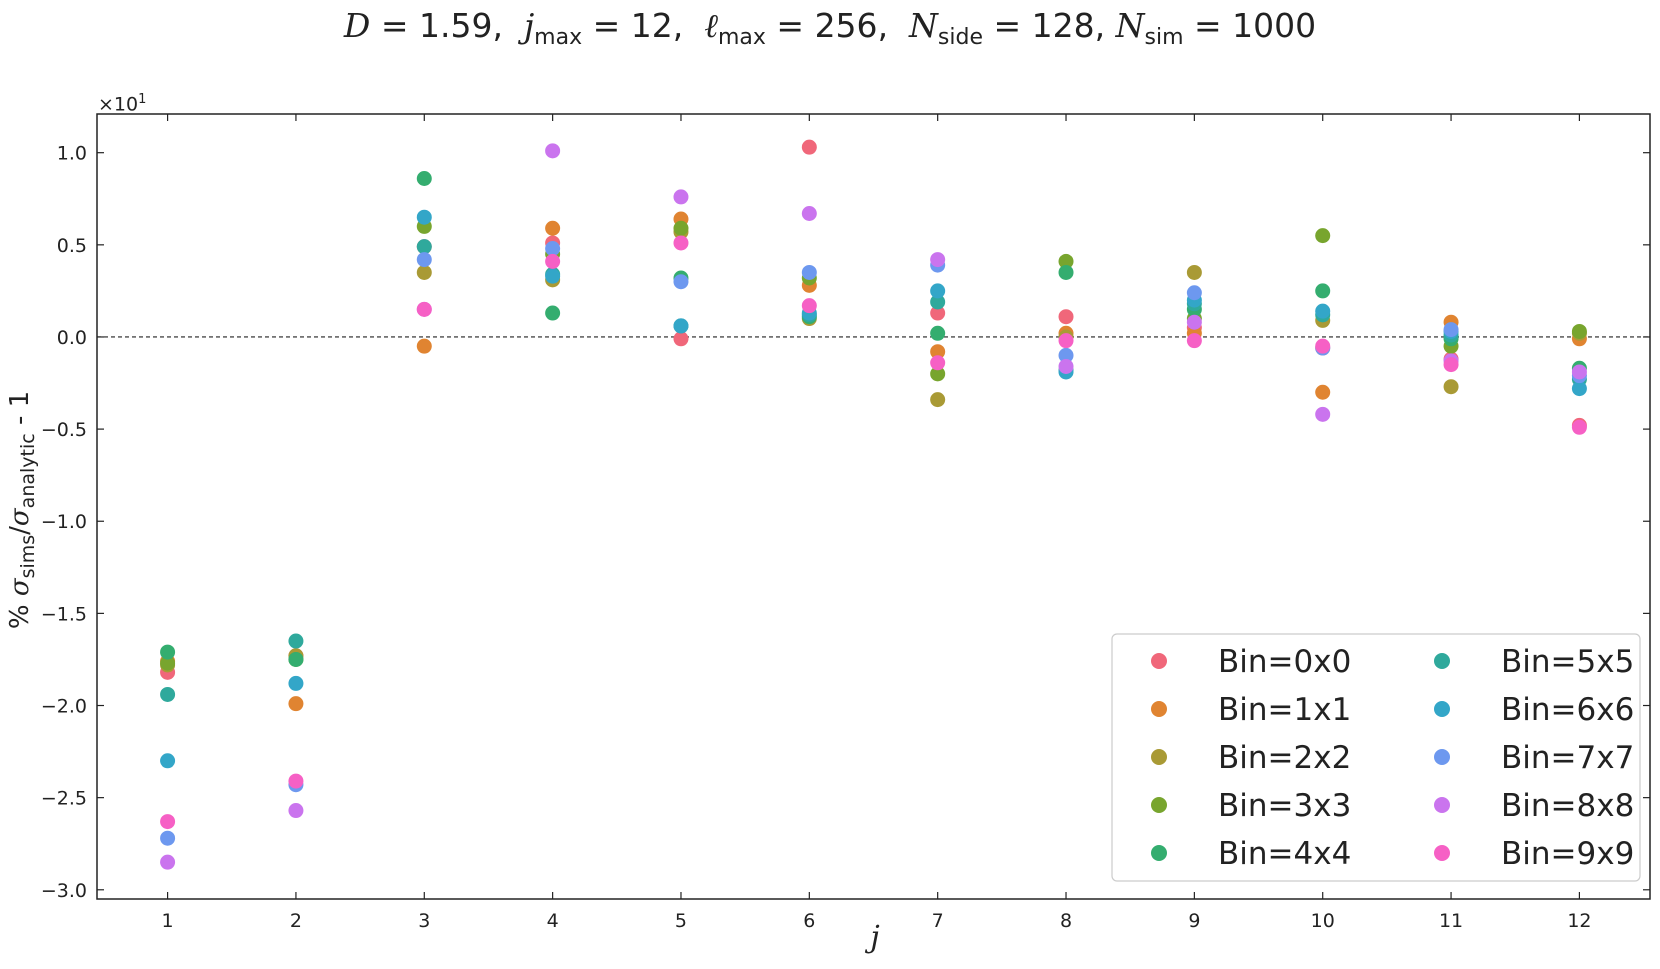 This screenshot has height=969, width=1660. I want to click on x-tick-label: 1, so click(168, 921).